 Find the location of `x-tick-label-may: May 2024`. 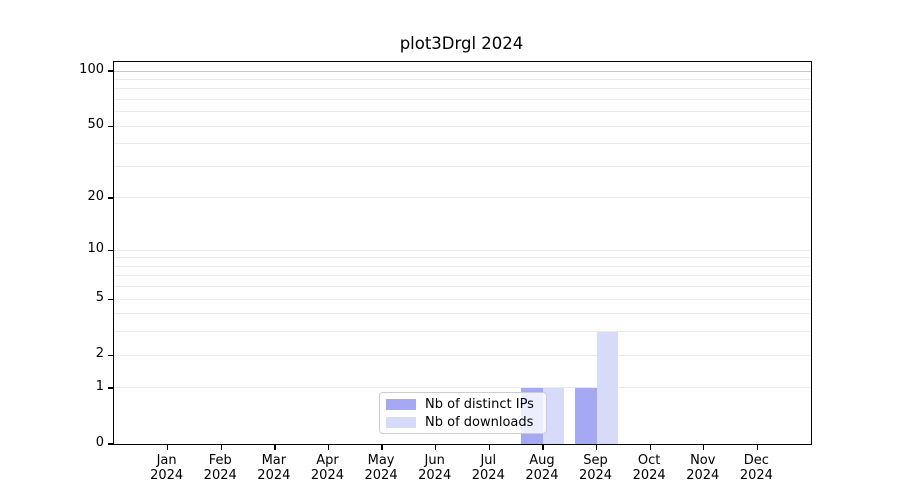

x-tick-label-may: May 2024 is located at coordinates (381, 468).